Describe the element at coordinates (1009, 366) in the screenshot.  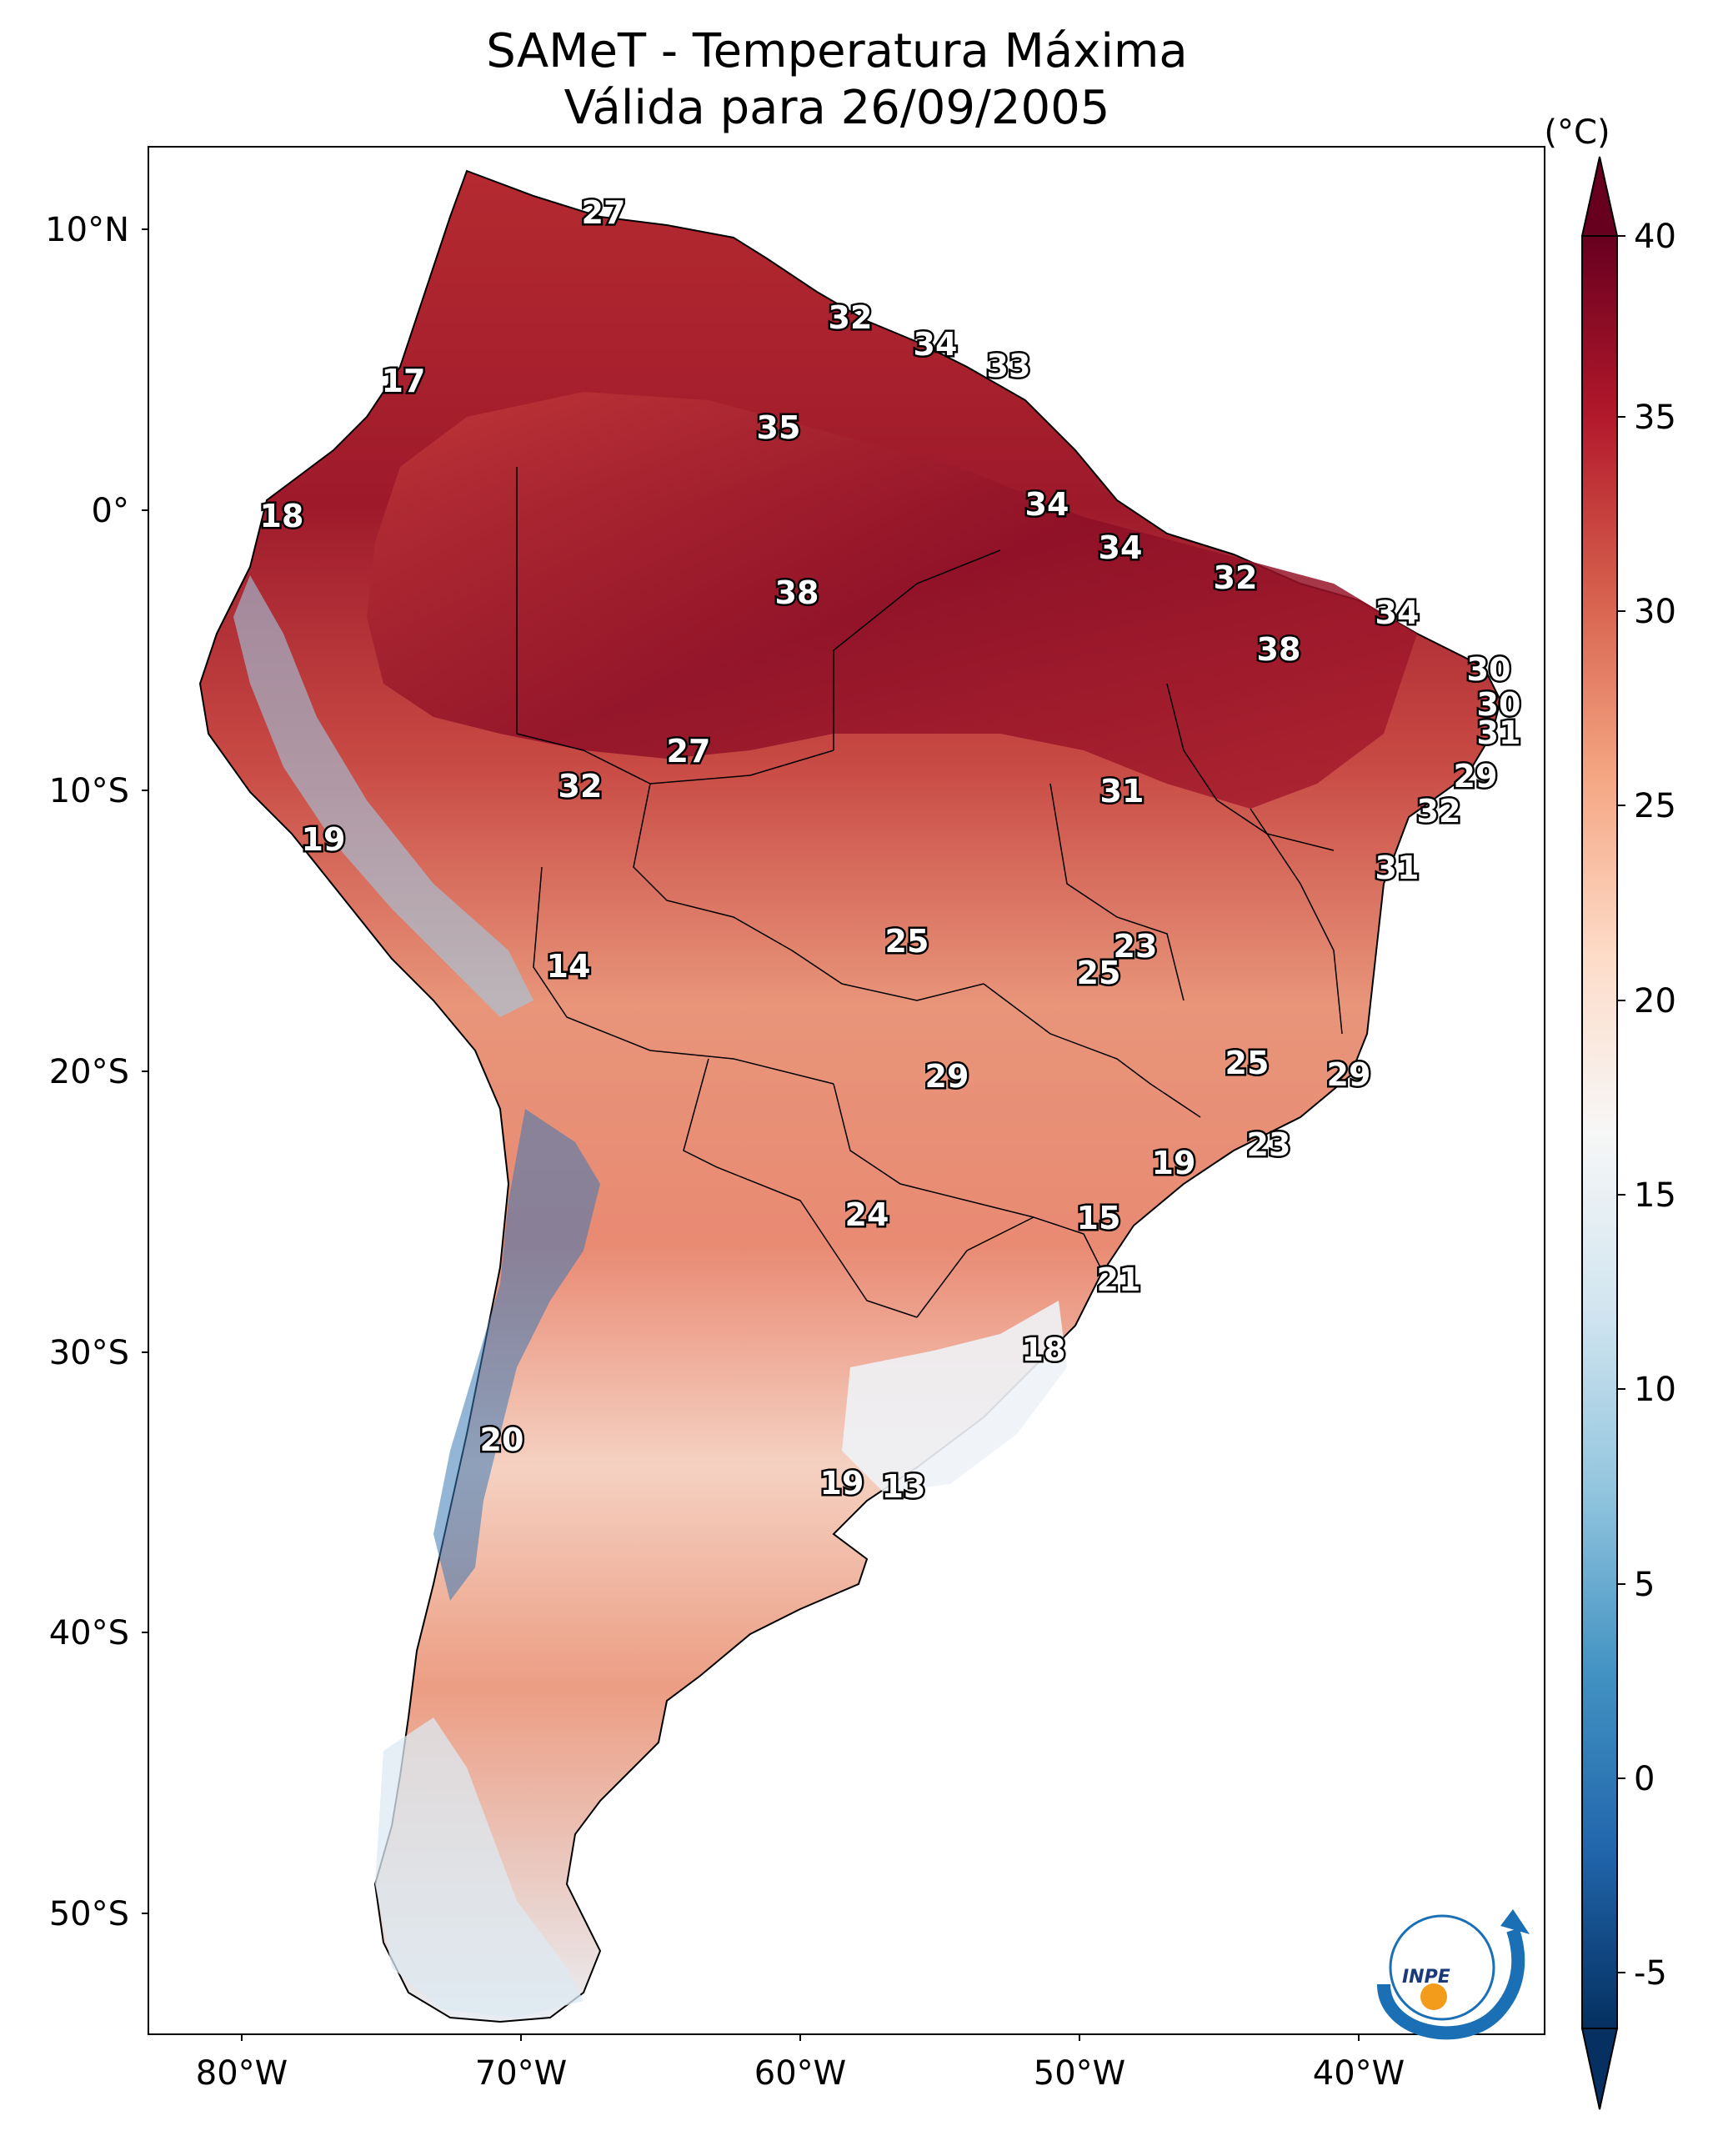
I see `temp-label: 33` at that location.